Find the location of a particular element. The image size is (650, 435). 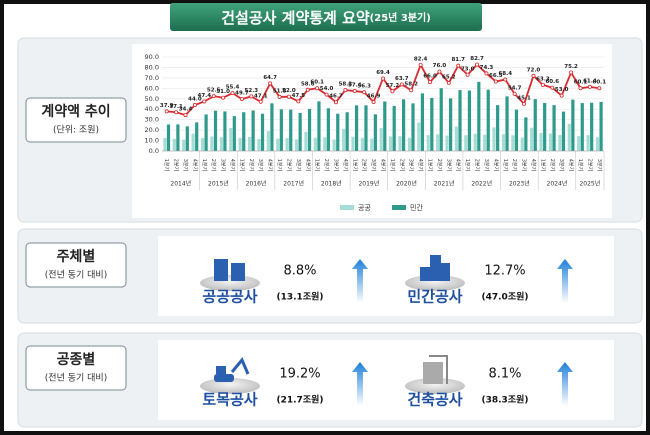

card-amount: (38.3조원) is located at coordinates (505, 400).